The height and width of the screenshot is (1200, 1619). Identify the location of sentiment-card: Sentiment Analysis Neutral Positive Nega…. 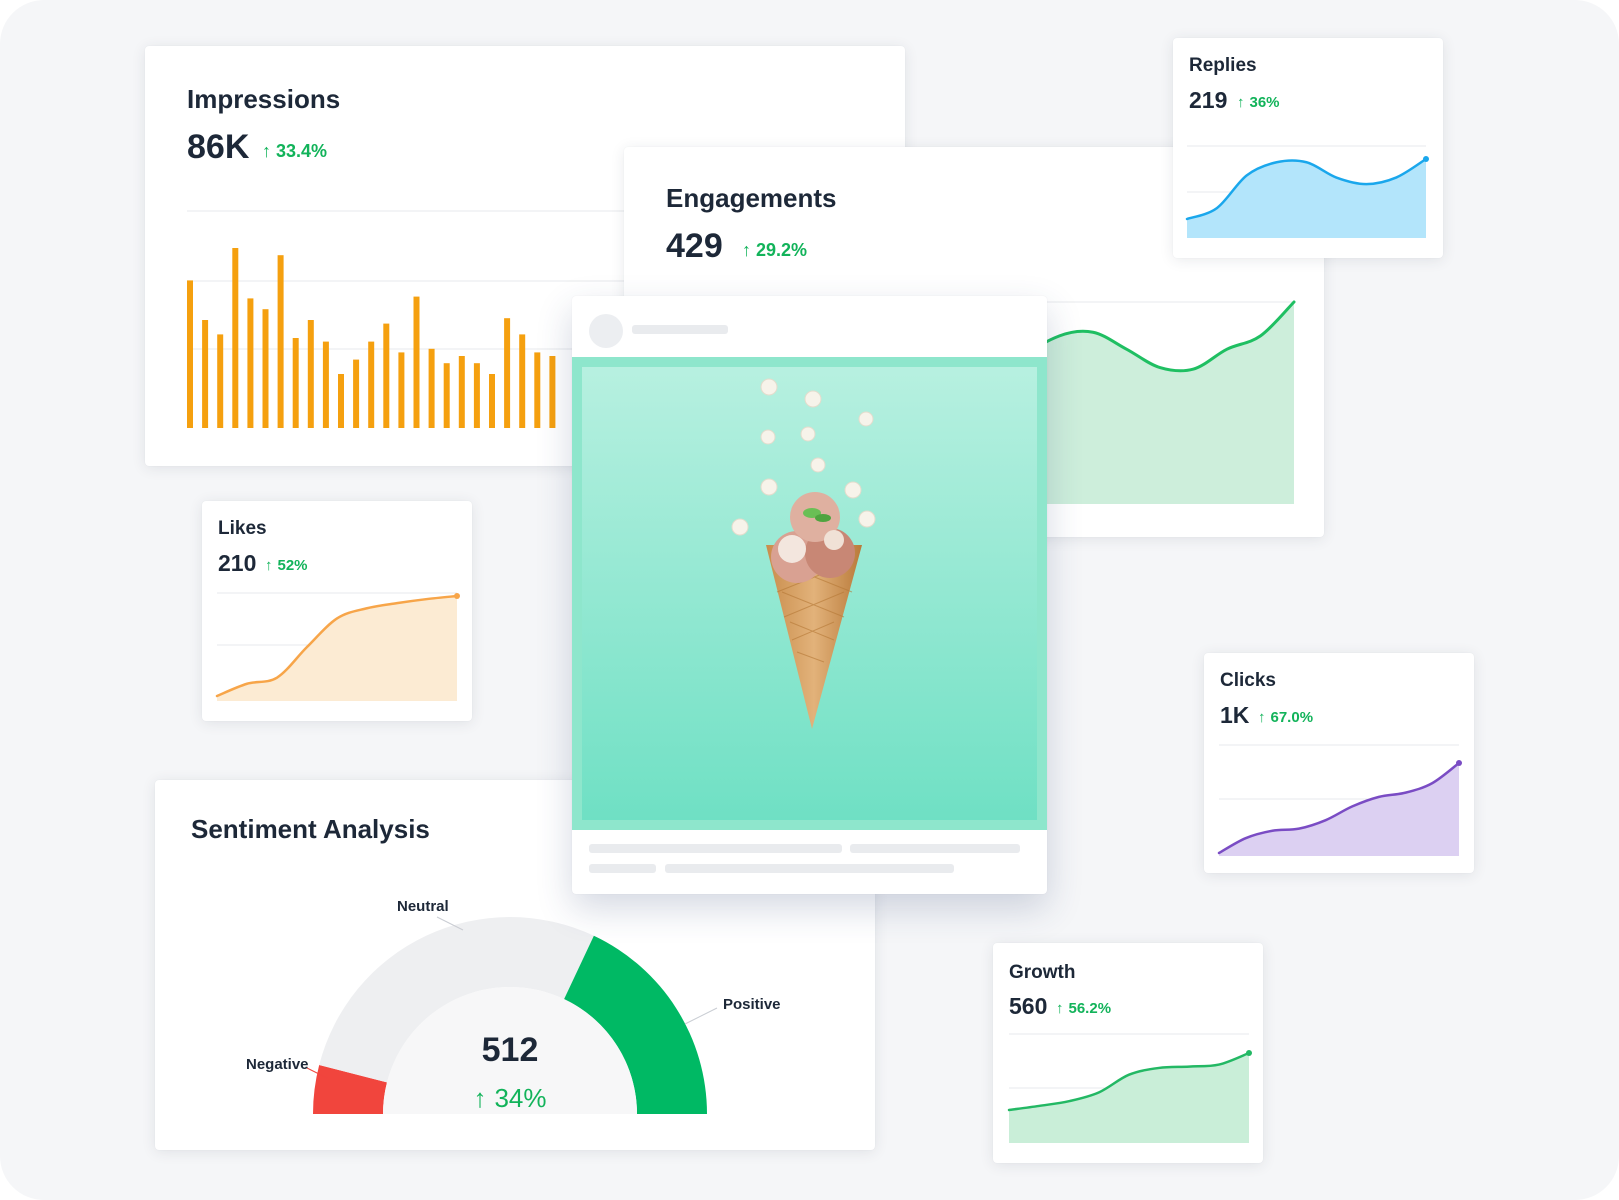
(515, 965).